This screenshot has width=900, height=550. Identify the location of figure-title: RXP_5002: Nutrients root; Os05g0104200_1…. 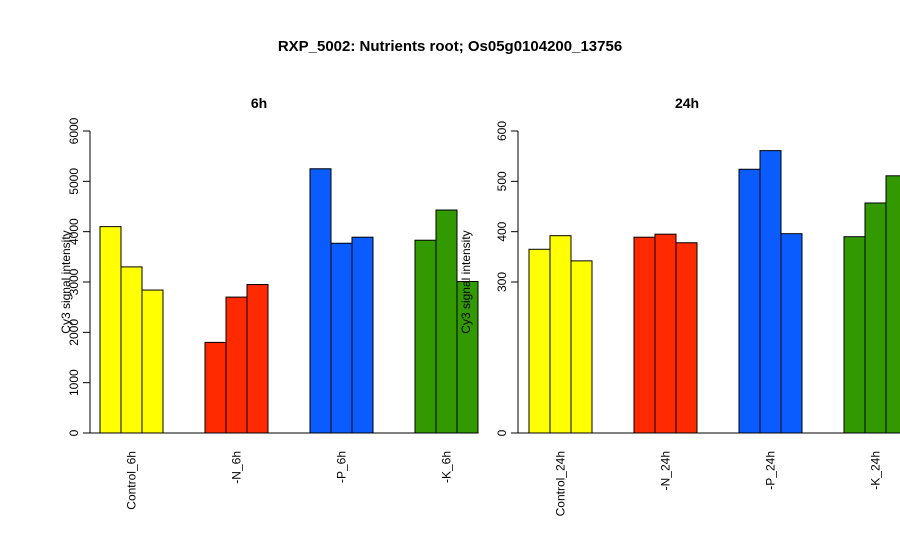
(450, 46).